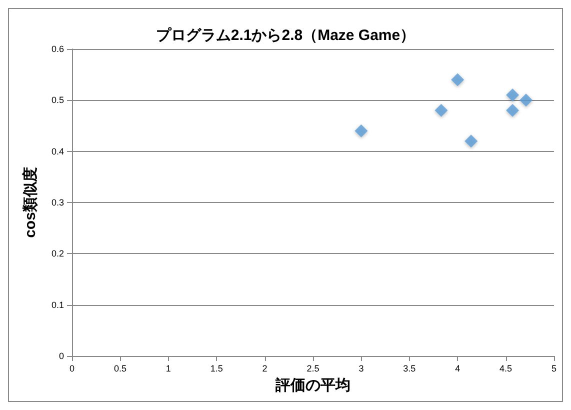 This screenshot has width=571, height=410. I want to click on chart-title: プログラム2.1から2.8（Maze Game）, so click(286, 35).